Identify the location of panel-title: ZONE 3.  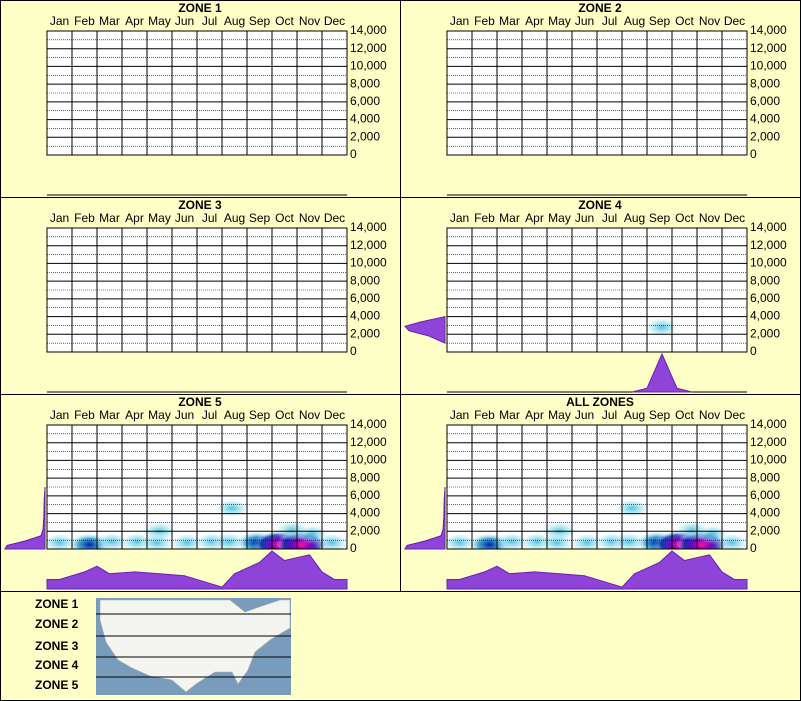
(200, 205).